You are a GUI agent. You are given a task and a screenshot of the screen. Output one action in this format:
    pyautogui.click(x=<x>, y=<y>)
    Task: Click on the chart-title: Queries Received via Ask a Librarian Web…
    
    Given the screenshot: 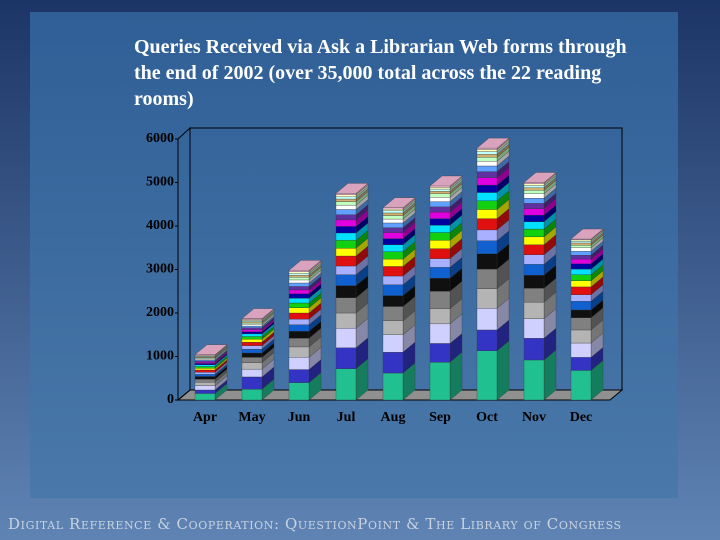 What is the action you would take?
    pyautogui.click(x=380, y=73)
    